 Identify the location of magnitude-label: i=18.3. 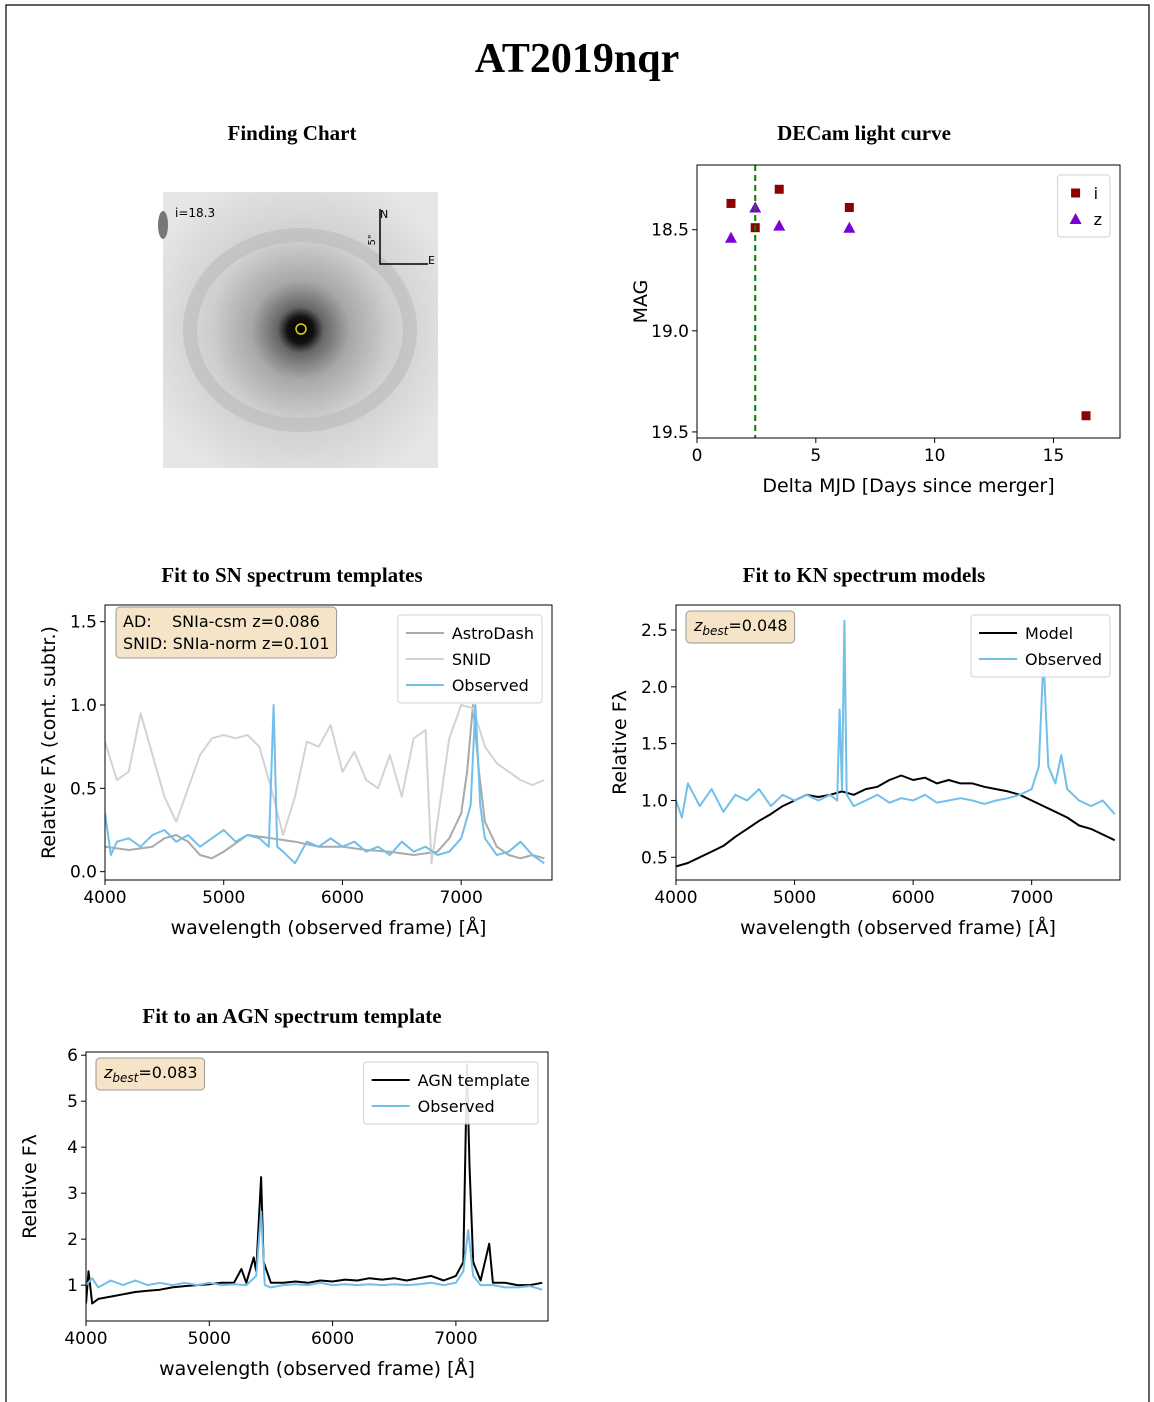
(195, 213).